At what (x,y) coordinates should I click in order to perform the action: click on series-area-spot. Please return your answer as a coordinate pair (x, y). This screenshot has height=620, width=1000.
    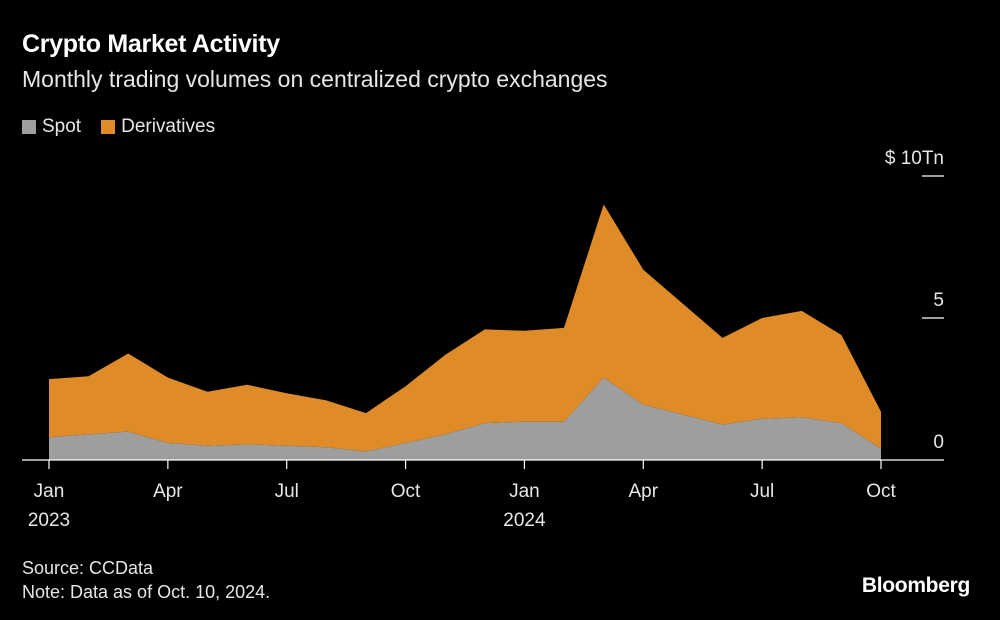
    Looking at the image, I should click on (465, 418).